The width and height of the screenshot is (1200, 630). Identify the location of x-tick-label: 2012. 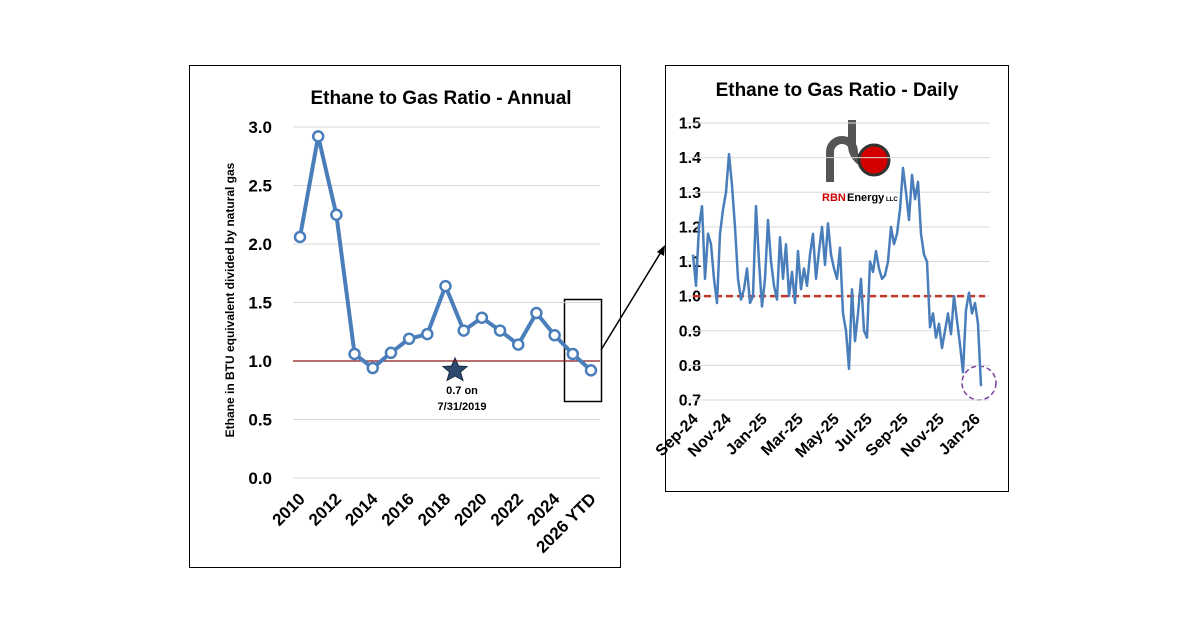
(325, 509).